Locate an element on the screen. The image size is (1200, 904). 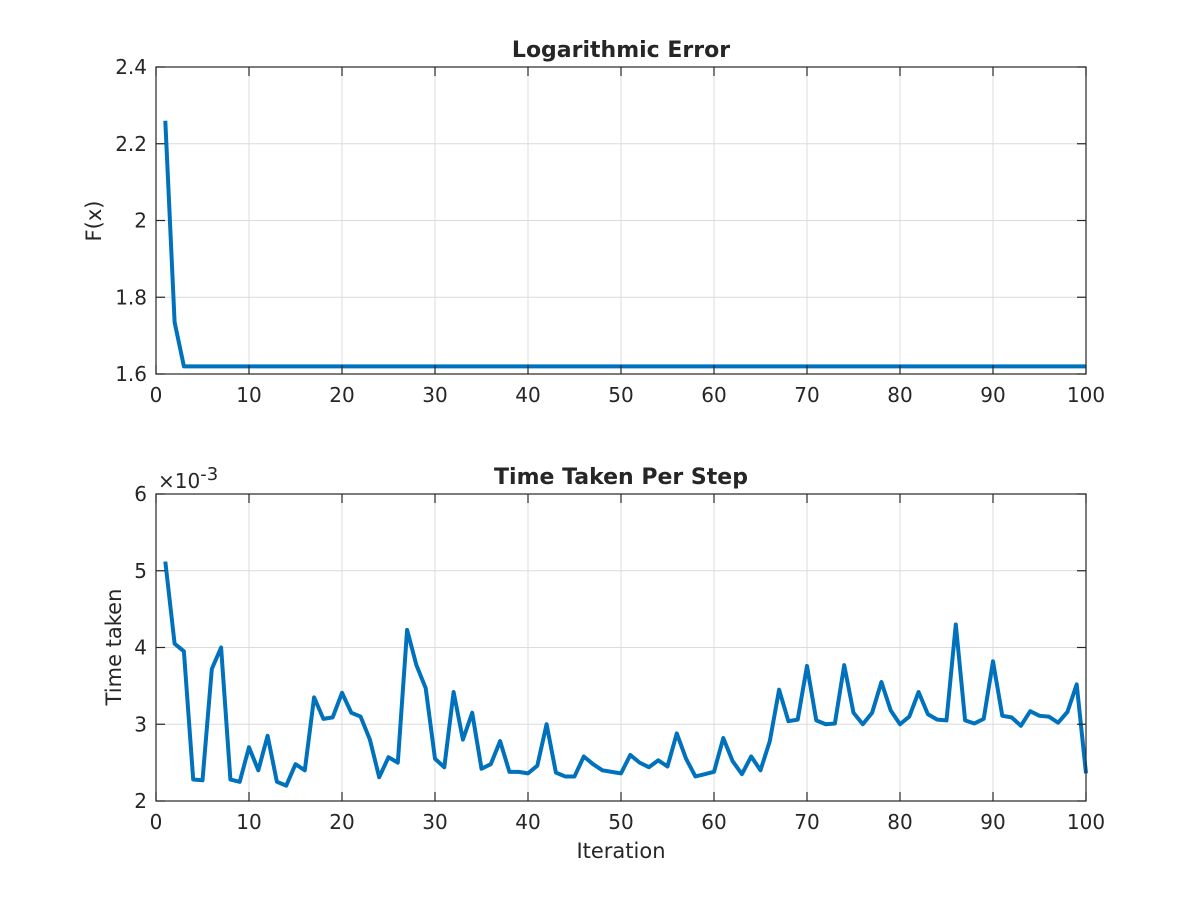
exponent-power: -3 is located at coordinates (209, 474).